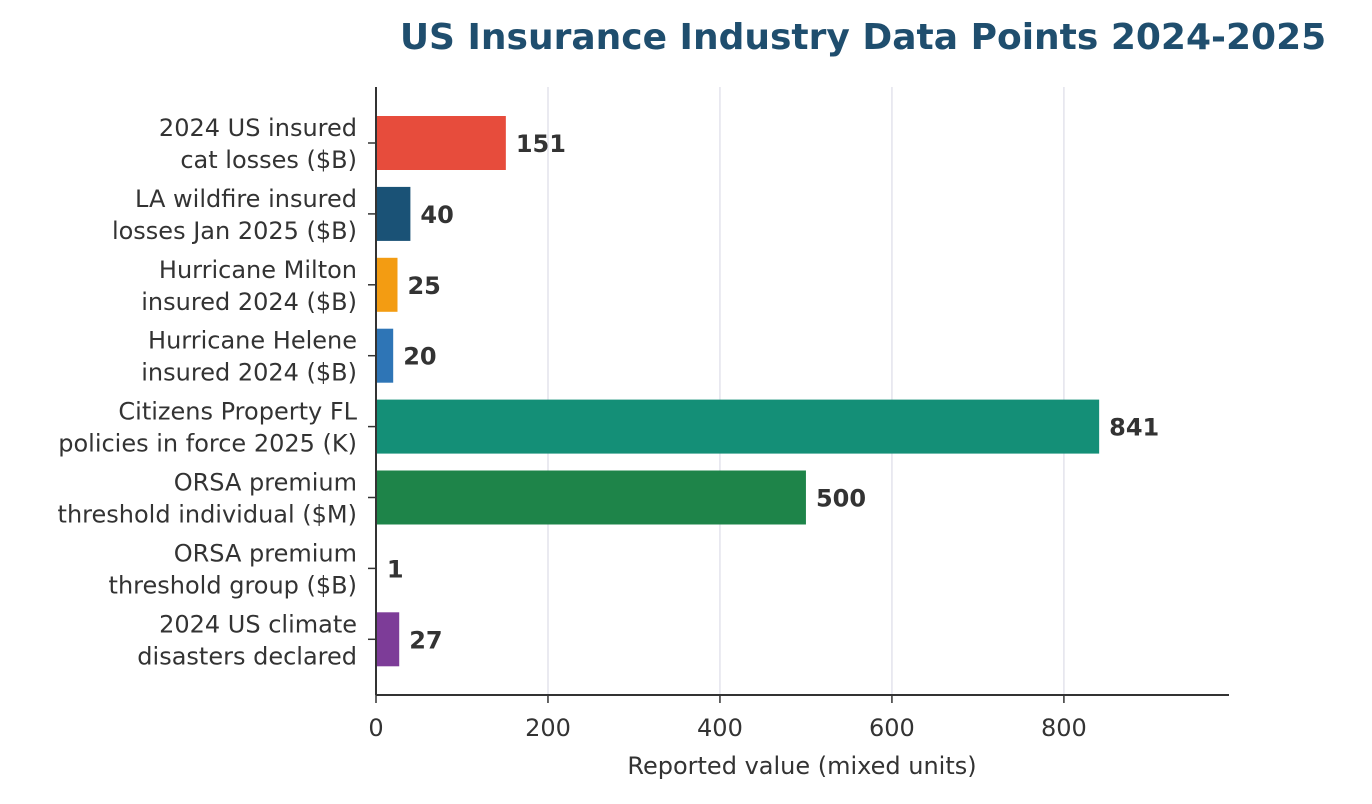  What do you see at coordinates (419, 357) in the screenshot?
I see `value-label: 20` at bounding box center [419, 357].